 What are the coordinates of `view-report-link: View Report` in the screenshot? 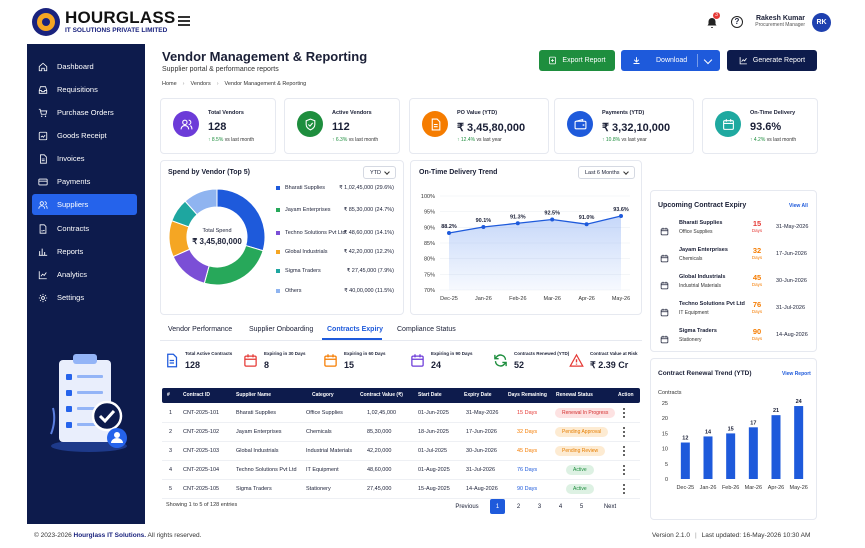 It's located at (796, 374).